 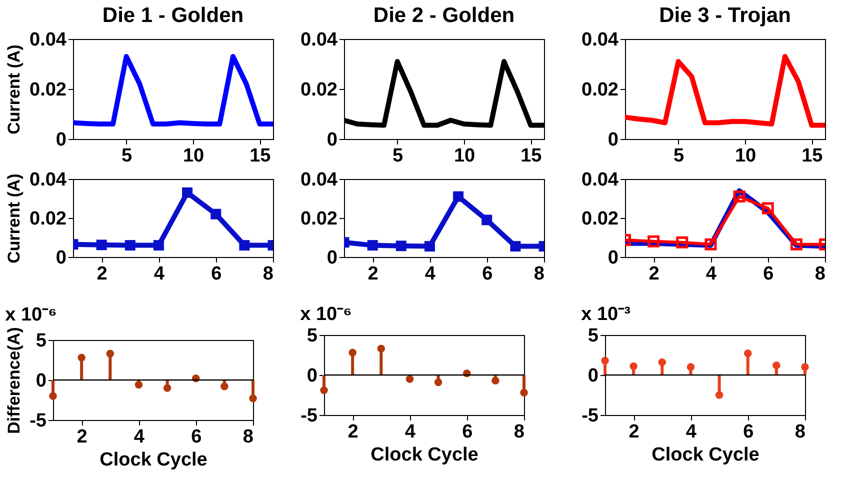 I want to click on chart-title: Die 1 - Golden, so click(x=173, y=15).